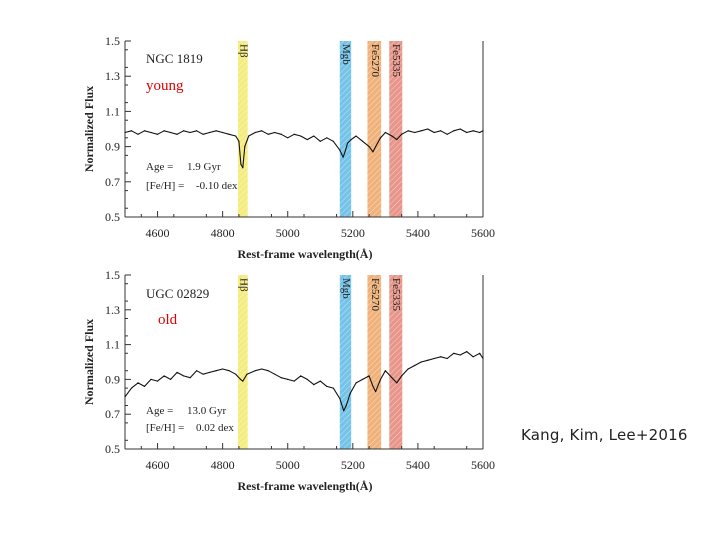  Describe the element at coordinates (159, 167) in the screenshot. I see `age-label: Age =` at that location.